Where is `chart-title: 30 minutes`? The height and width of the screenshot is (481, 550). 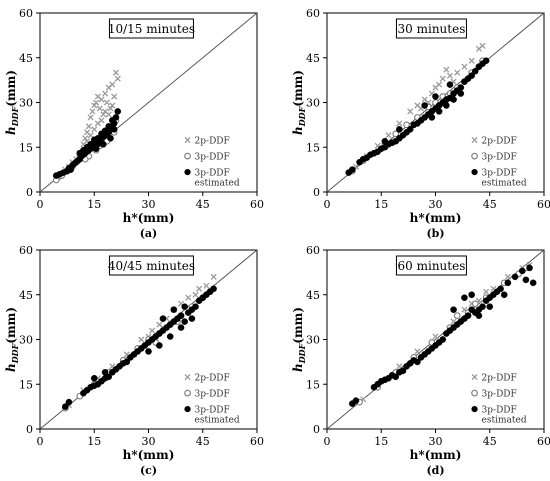 chart-title: 30 minutes is located at coordinates (432, 29).